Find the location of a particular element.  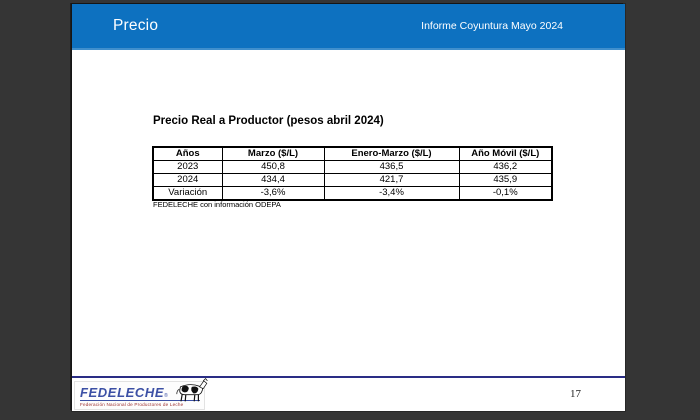

header-title: Precio is located at coordinates (136, 25).